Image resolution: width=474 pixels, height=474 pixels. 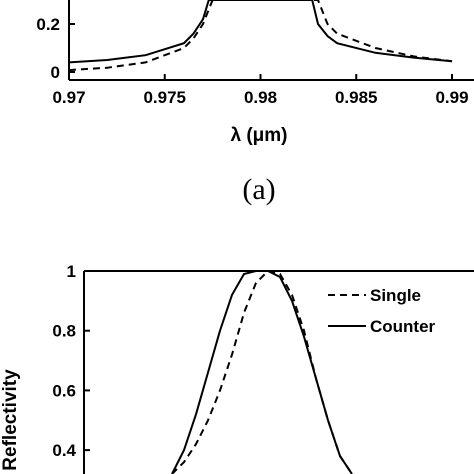 What do you see at coordinates (382, 311) in the screenshot?
I see `legend: Single Counter` at bounding box center [382, 311].